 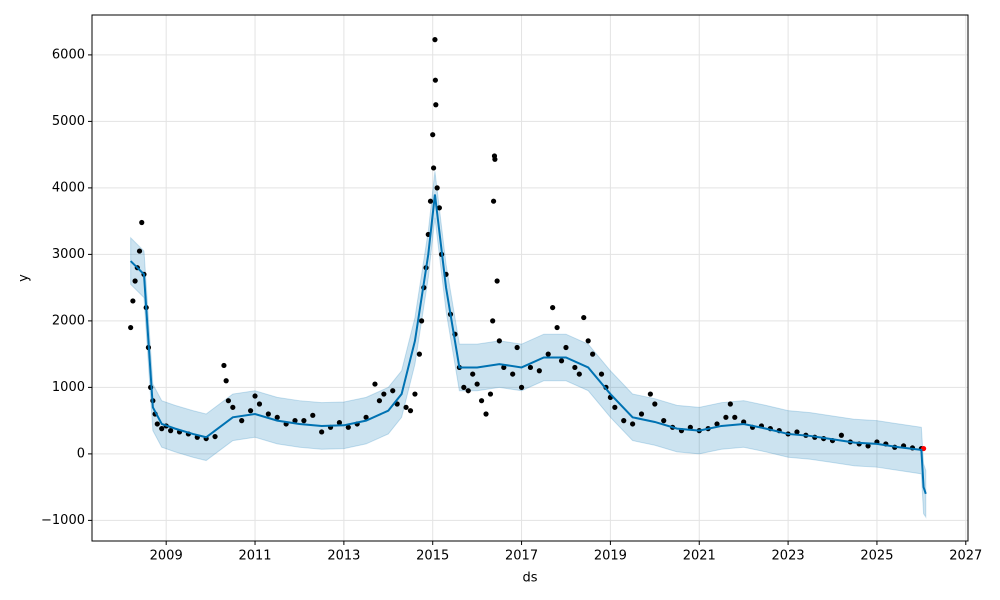 I want to click on y-tick-label: 5000, so click(x=68, y=121).